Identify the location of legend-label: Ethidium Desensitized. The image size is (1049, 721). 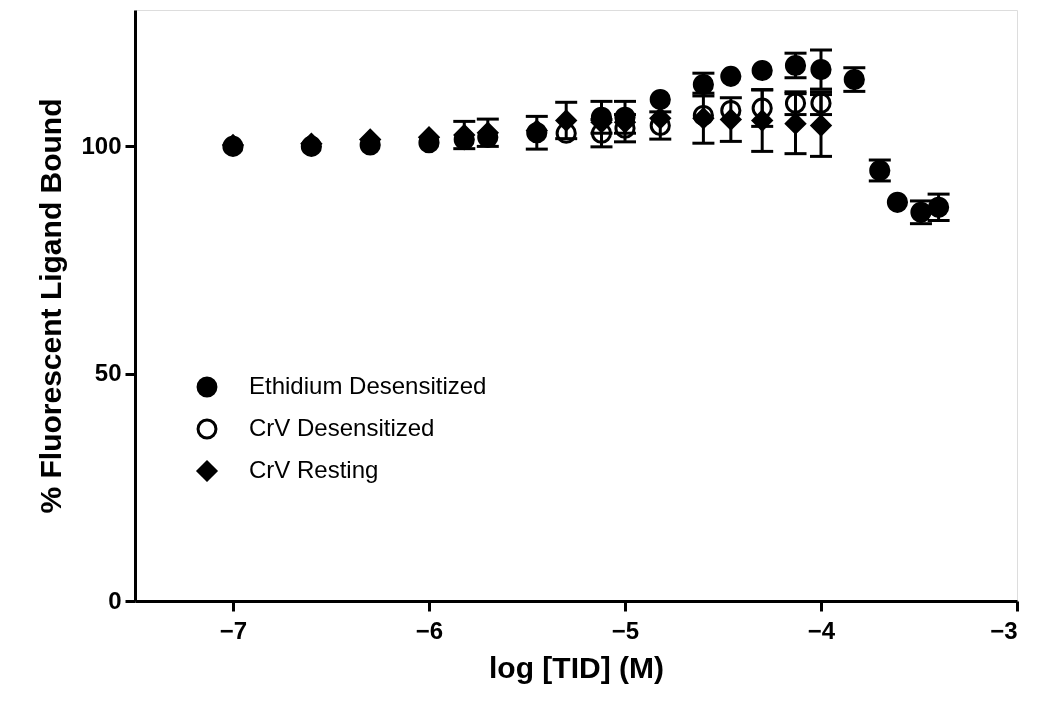
(368, 385).